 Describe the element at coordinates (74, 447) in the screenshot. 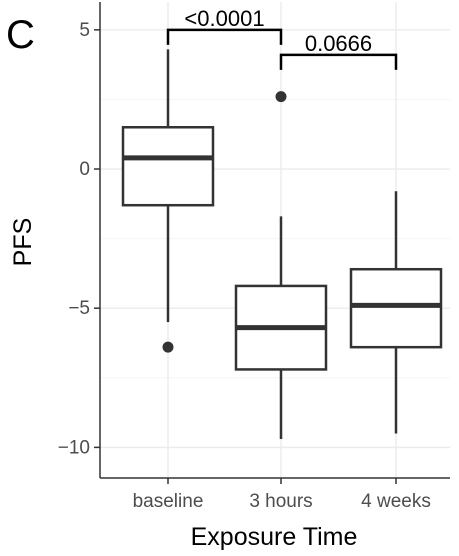

I see `y-tick-label: −10` at that location.